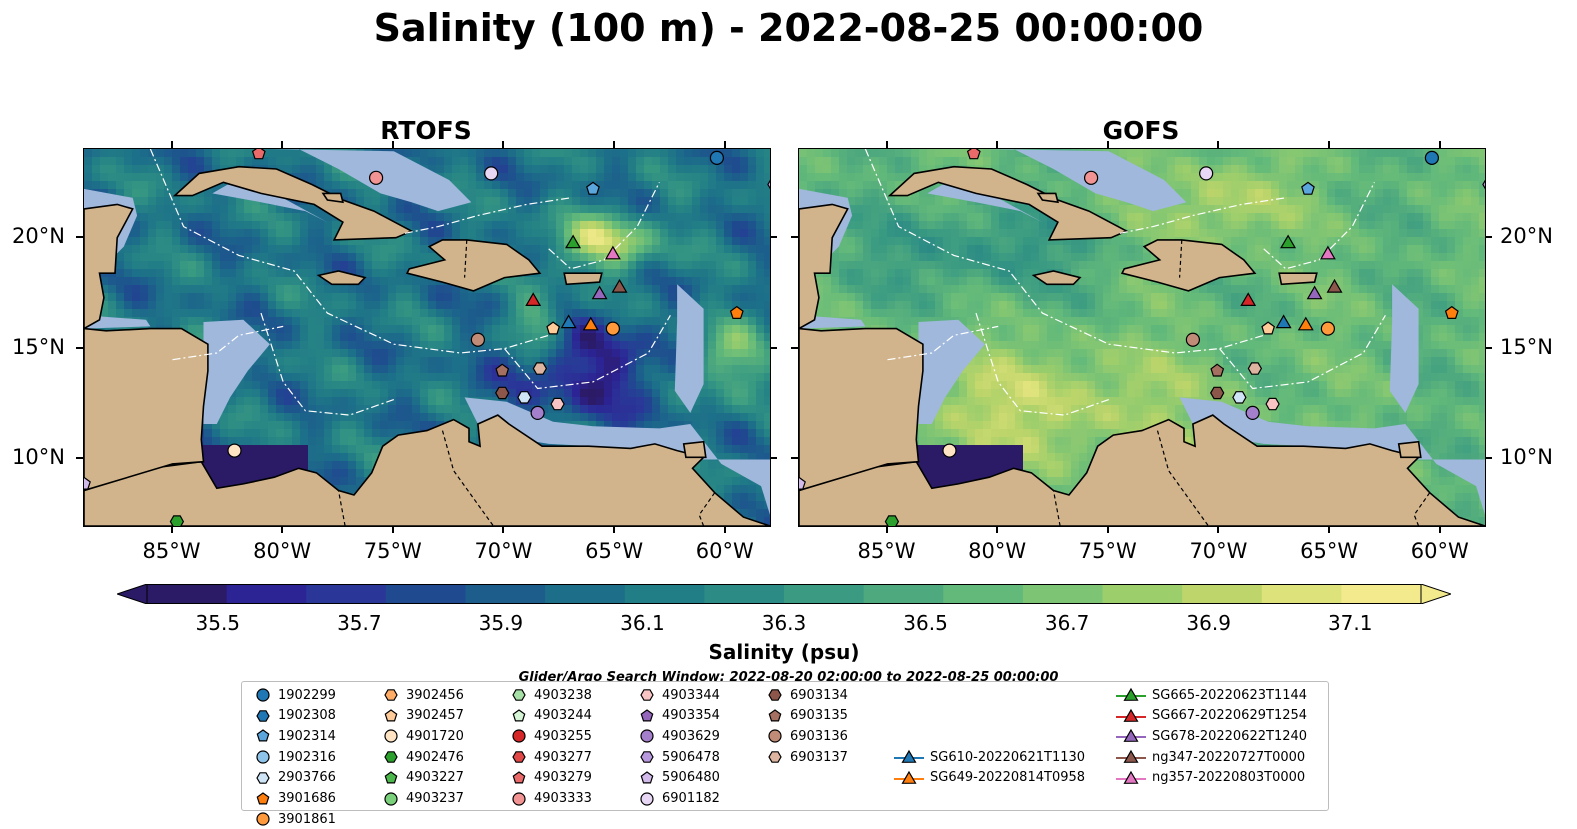 Image resolution: width=1577 pixels, height=829 pixels. I want to click on marker-SG667-20220629T1254-rtofs, so click(533, 299).